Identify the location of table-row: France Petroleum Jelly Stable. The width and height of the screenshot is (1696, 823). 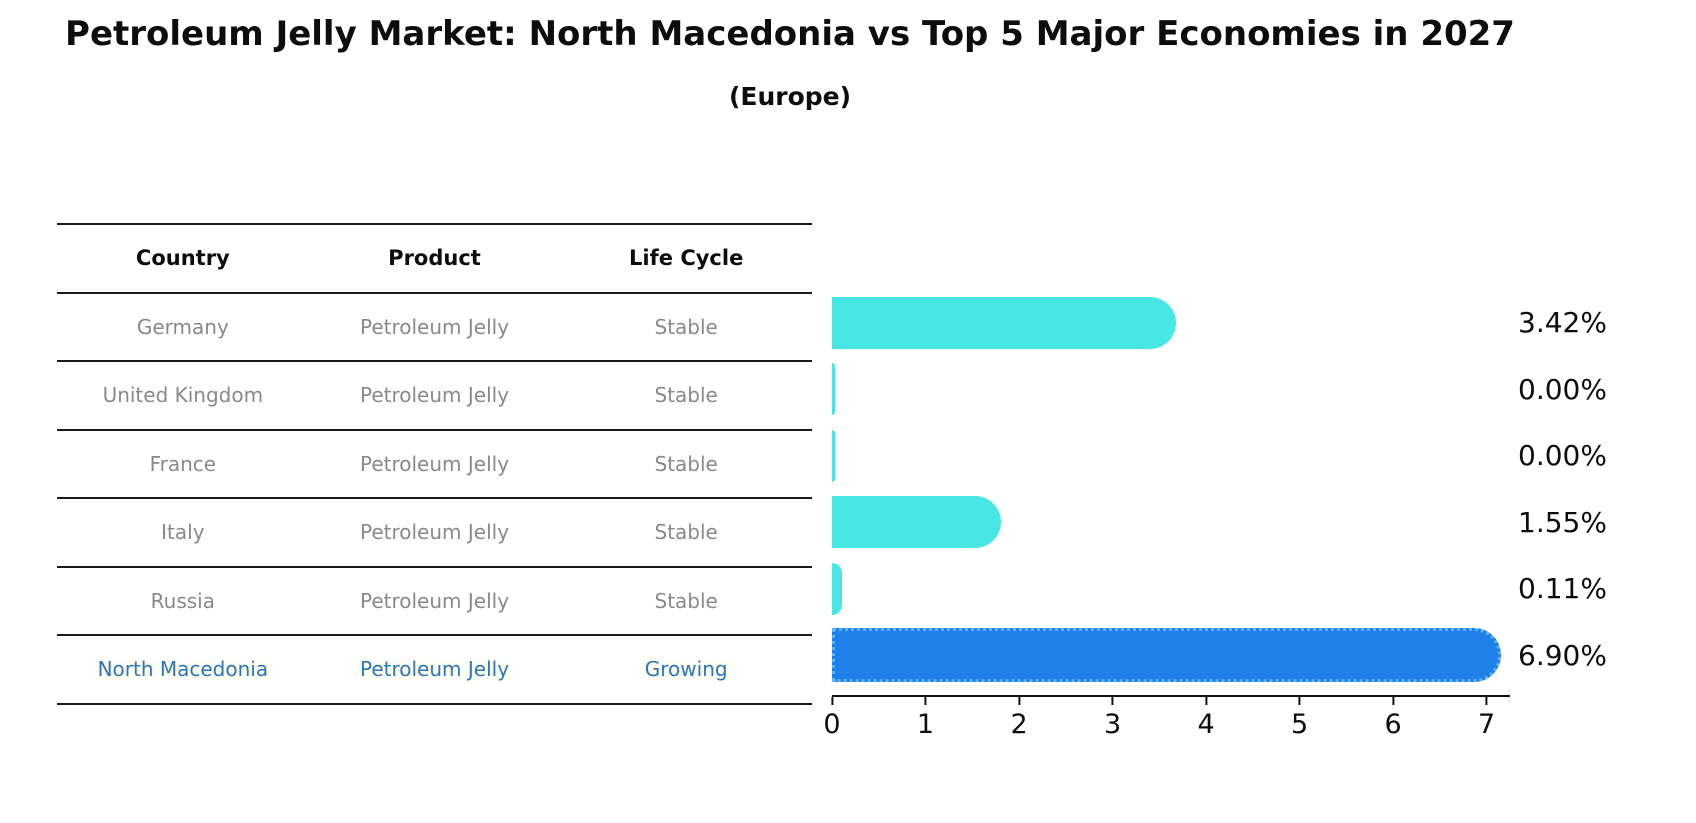
(434, 463).